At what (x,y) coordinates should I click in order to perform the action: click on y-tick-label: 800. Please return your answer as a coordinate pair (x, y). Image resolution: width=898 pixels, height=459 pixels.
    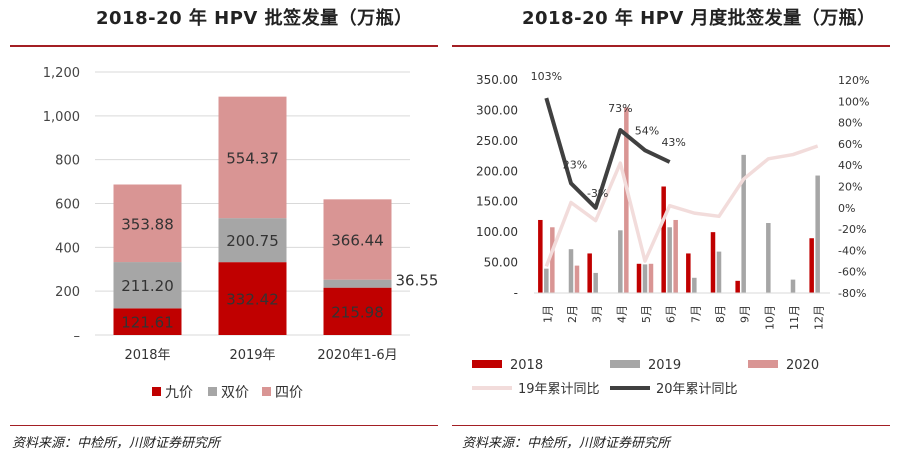
    Looking at the image, I should click on (67, 161).